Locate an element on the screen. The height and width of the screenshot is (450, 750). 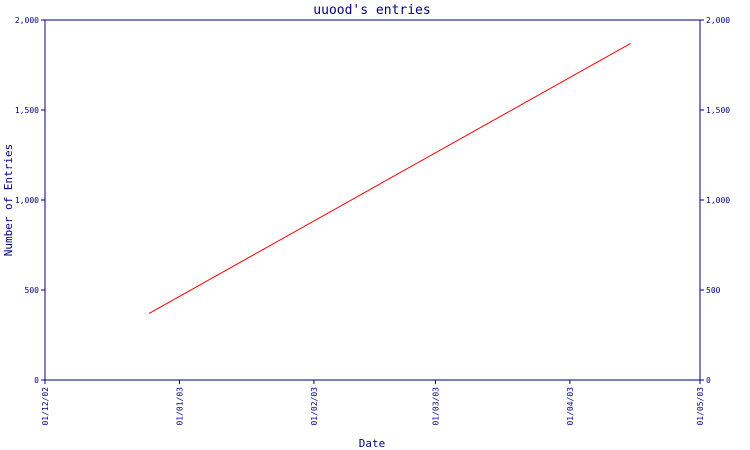
y-tick-label-right: 0 is located at coordinates (708, 380).